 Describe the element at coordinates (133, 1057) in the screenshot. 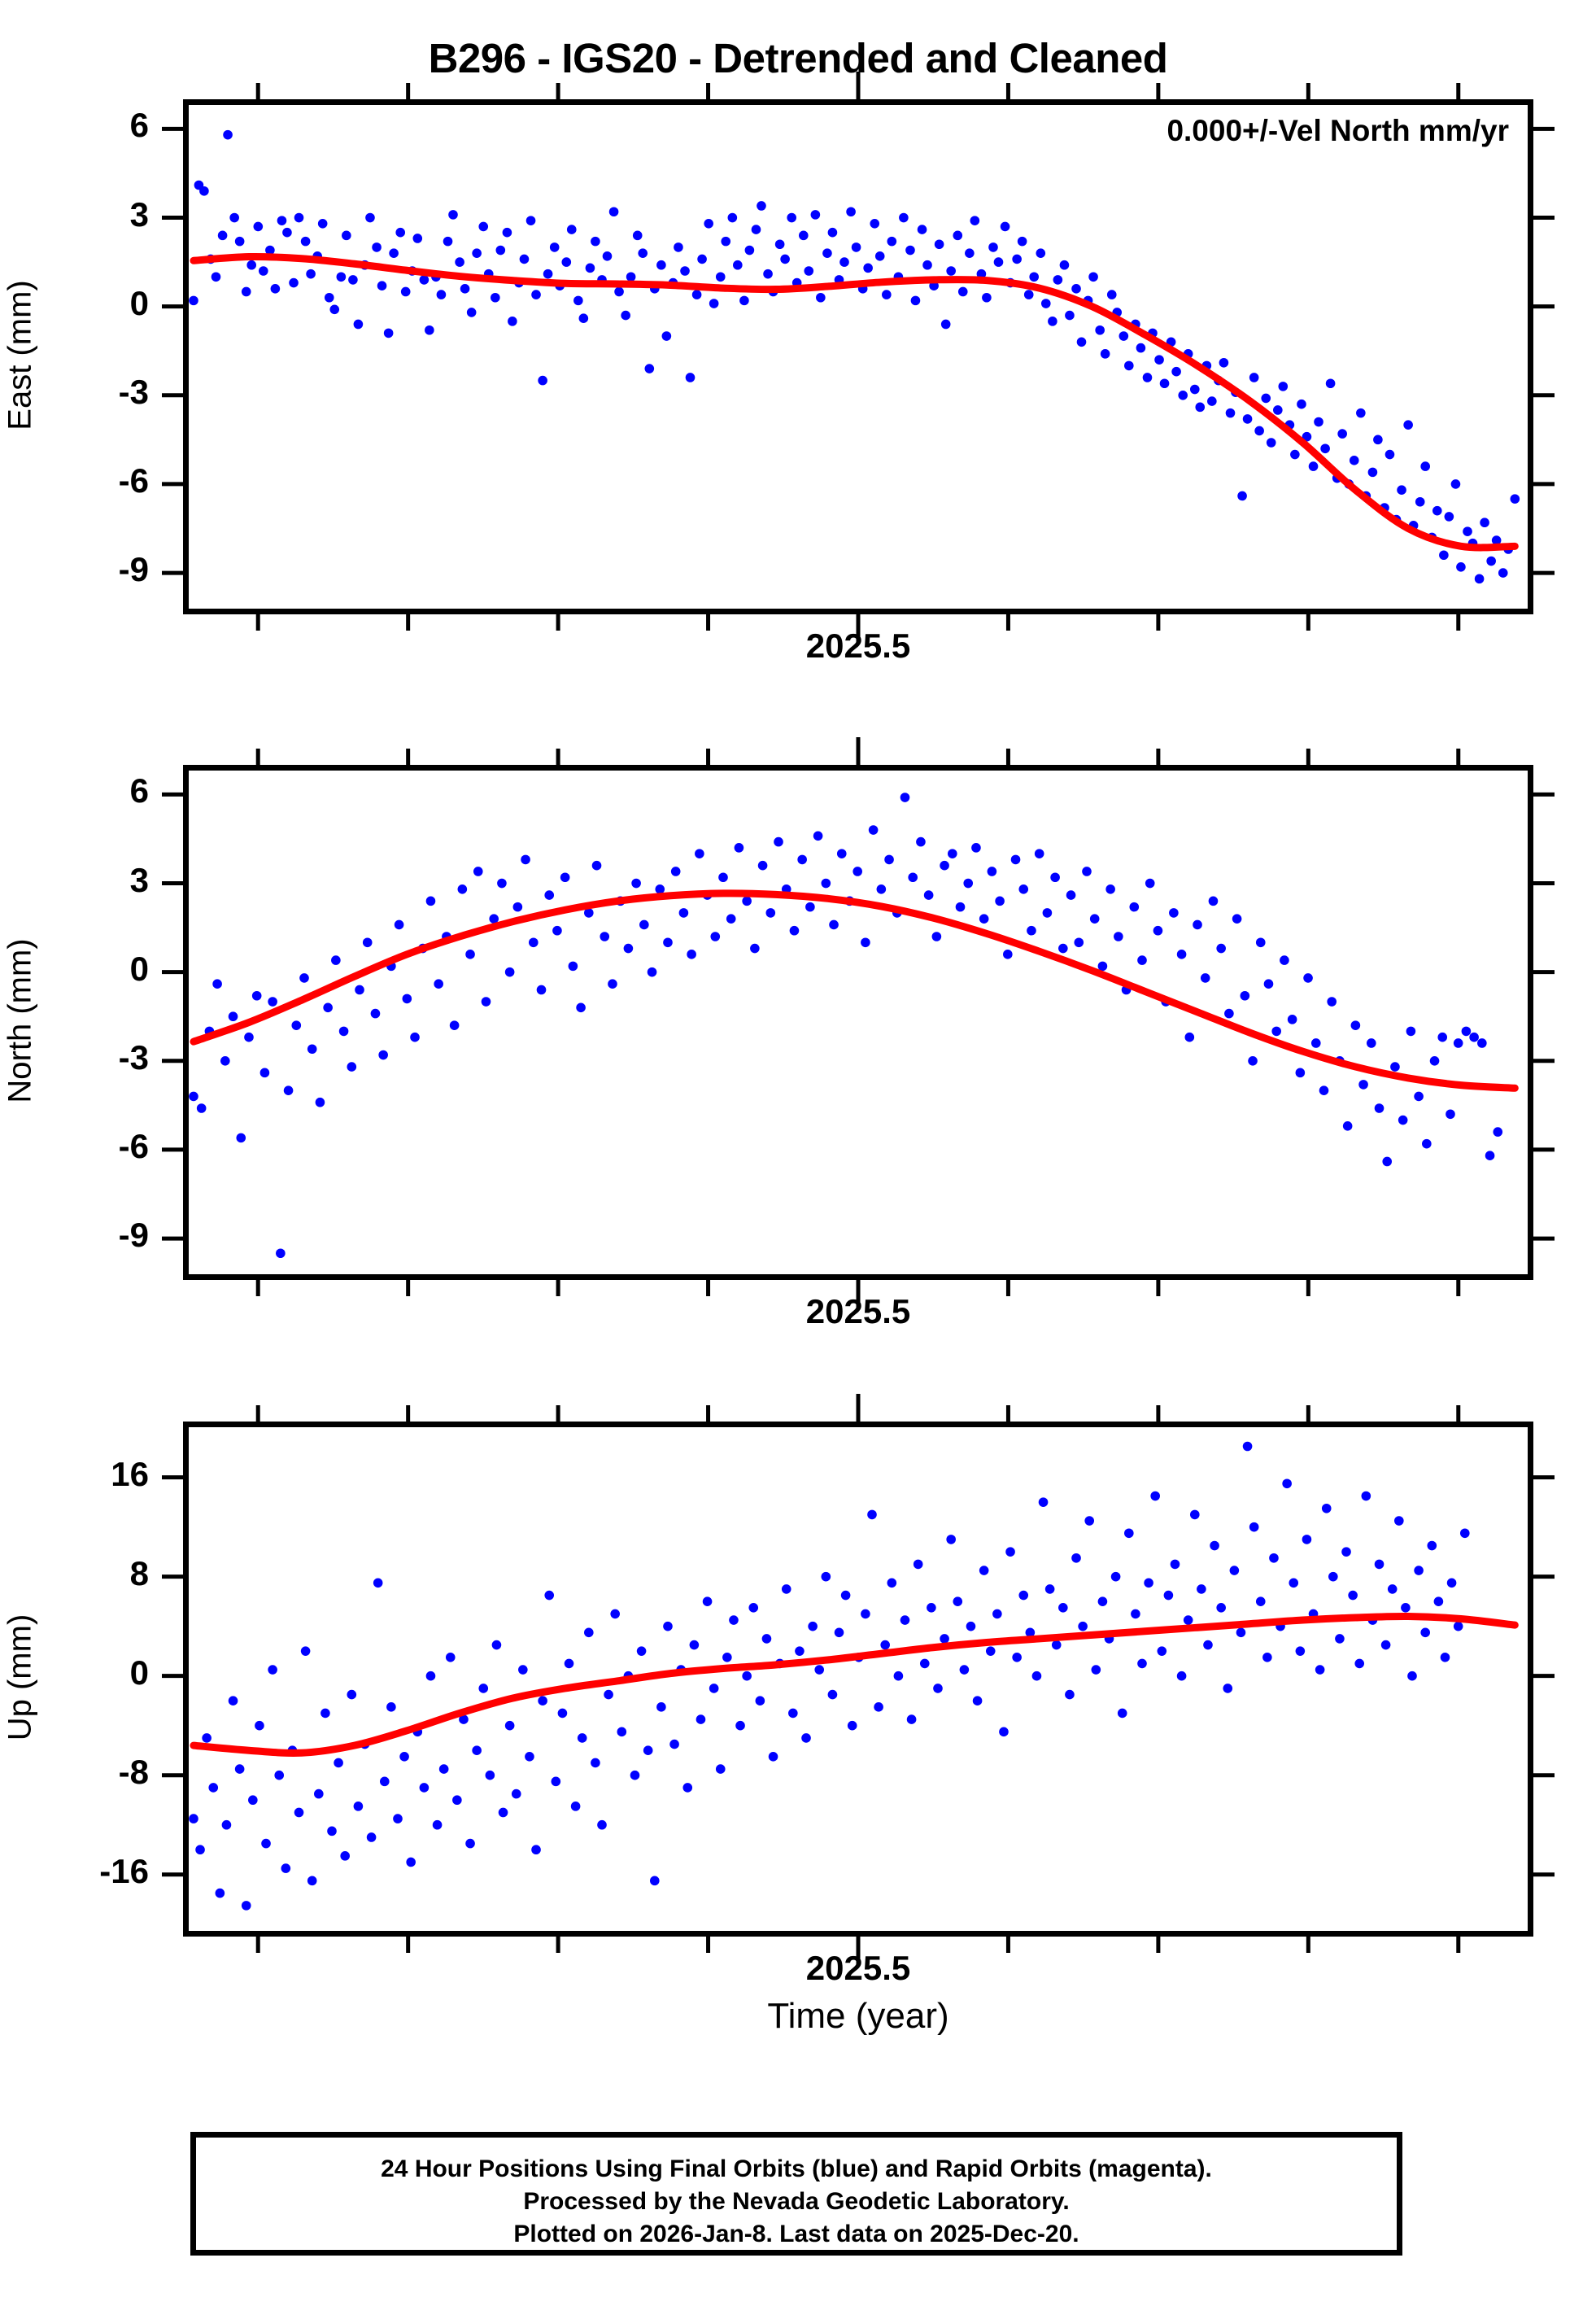

I see `y-tick-label: -3` at that location.